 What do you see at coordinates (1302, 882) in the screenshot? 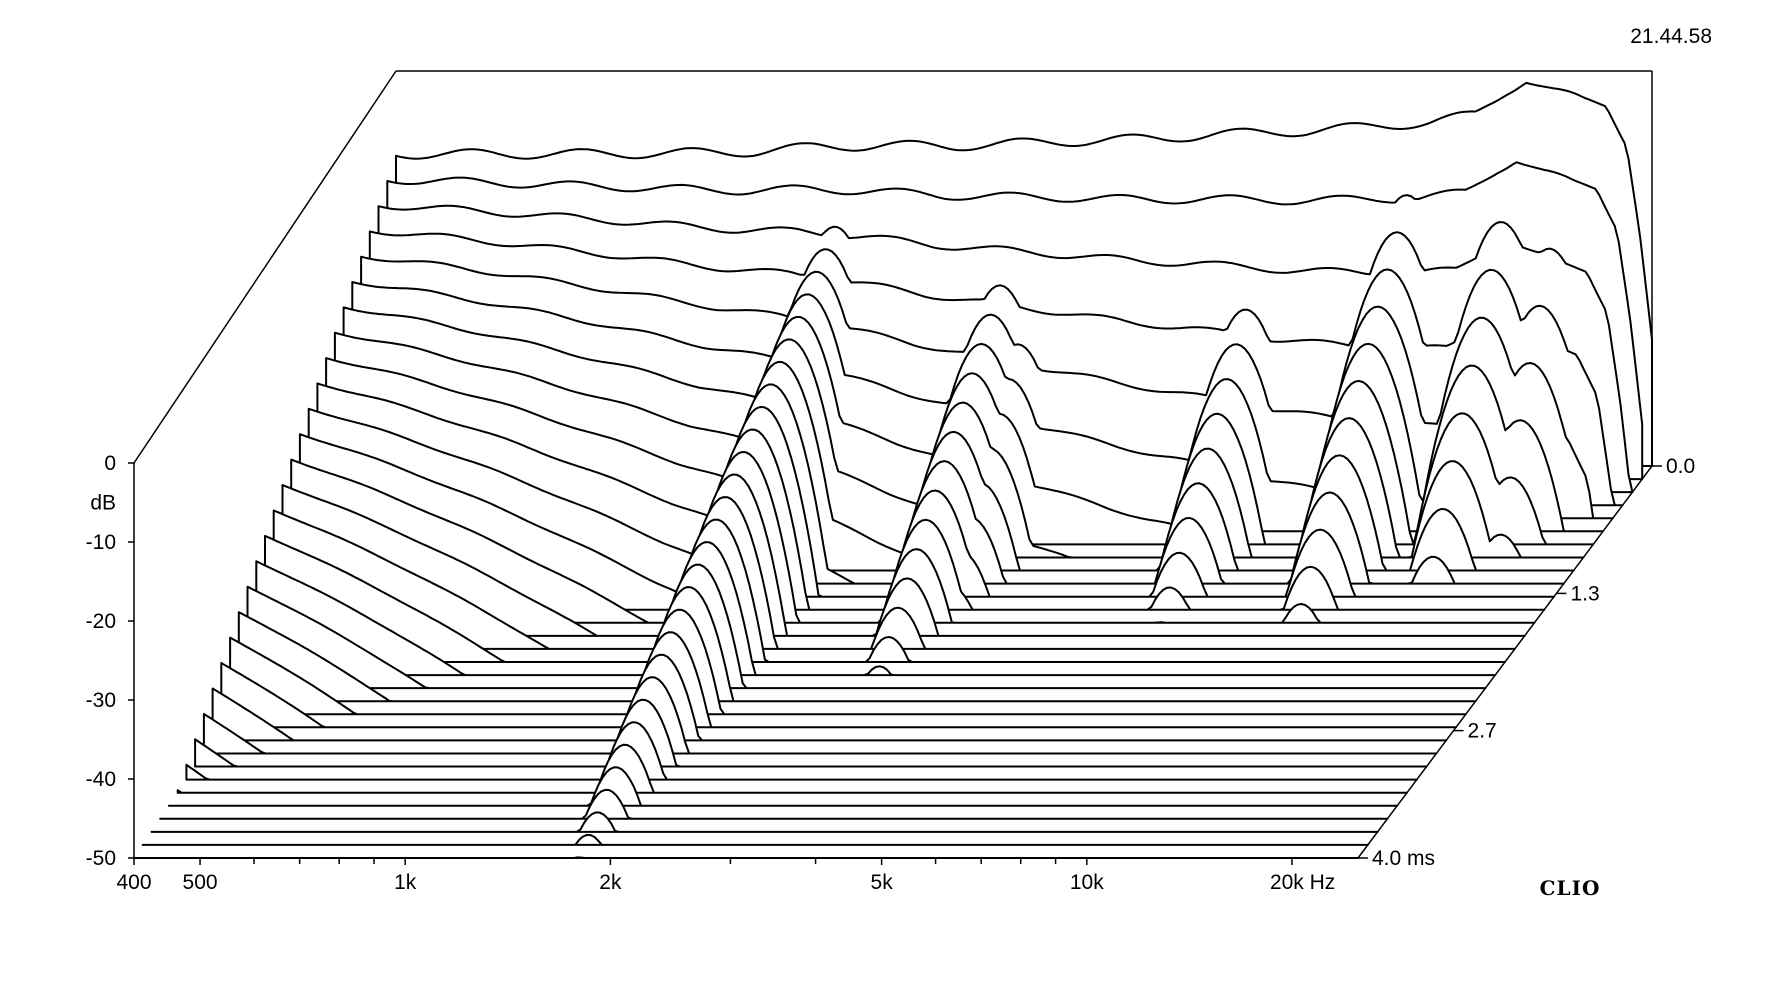
I see `x-tick-label: 20k Hz` at bounding box center [1302, 882].